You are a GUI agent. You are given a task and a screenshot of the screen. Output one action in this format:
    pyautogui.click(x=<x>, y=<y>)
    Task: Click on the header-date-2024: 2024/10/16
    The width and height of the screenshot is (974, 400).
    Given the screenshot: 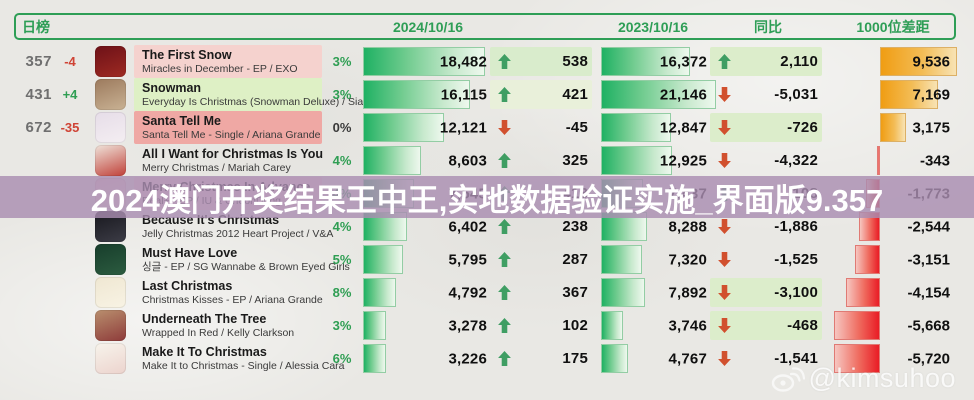 What is the action you would take?
    pyautogui.click(x=428, y=26)
    